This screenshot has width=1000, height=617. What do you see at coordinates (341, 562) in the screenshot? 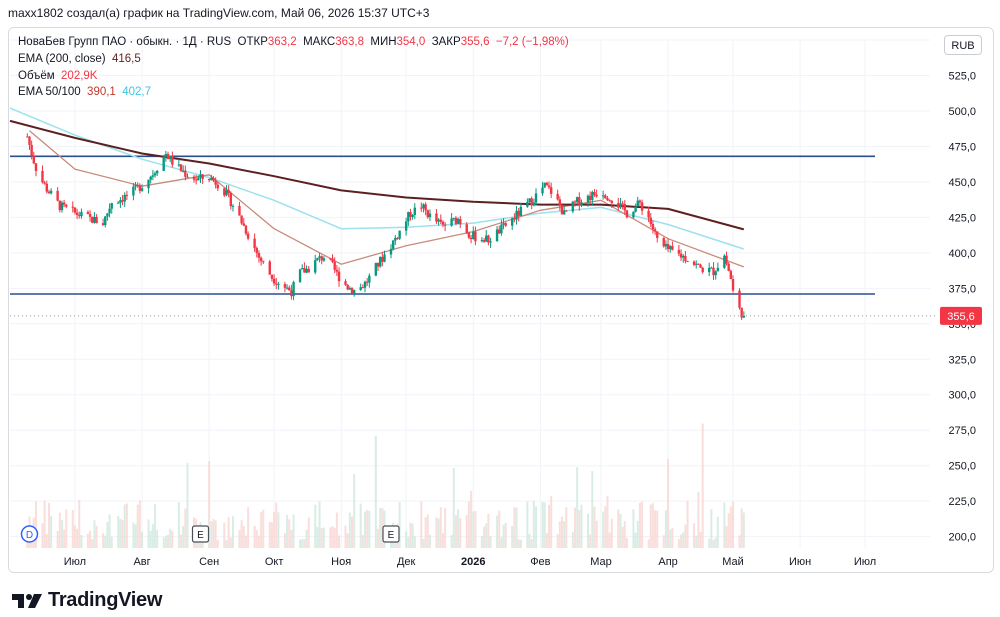
I see `x-tick-label: Ноя` at bounding box center [341, 562].